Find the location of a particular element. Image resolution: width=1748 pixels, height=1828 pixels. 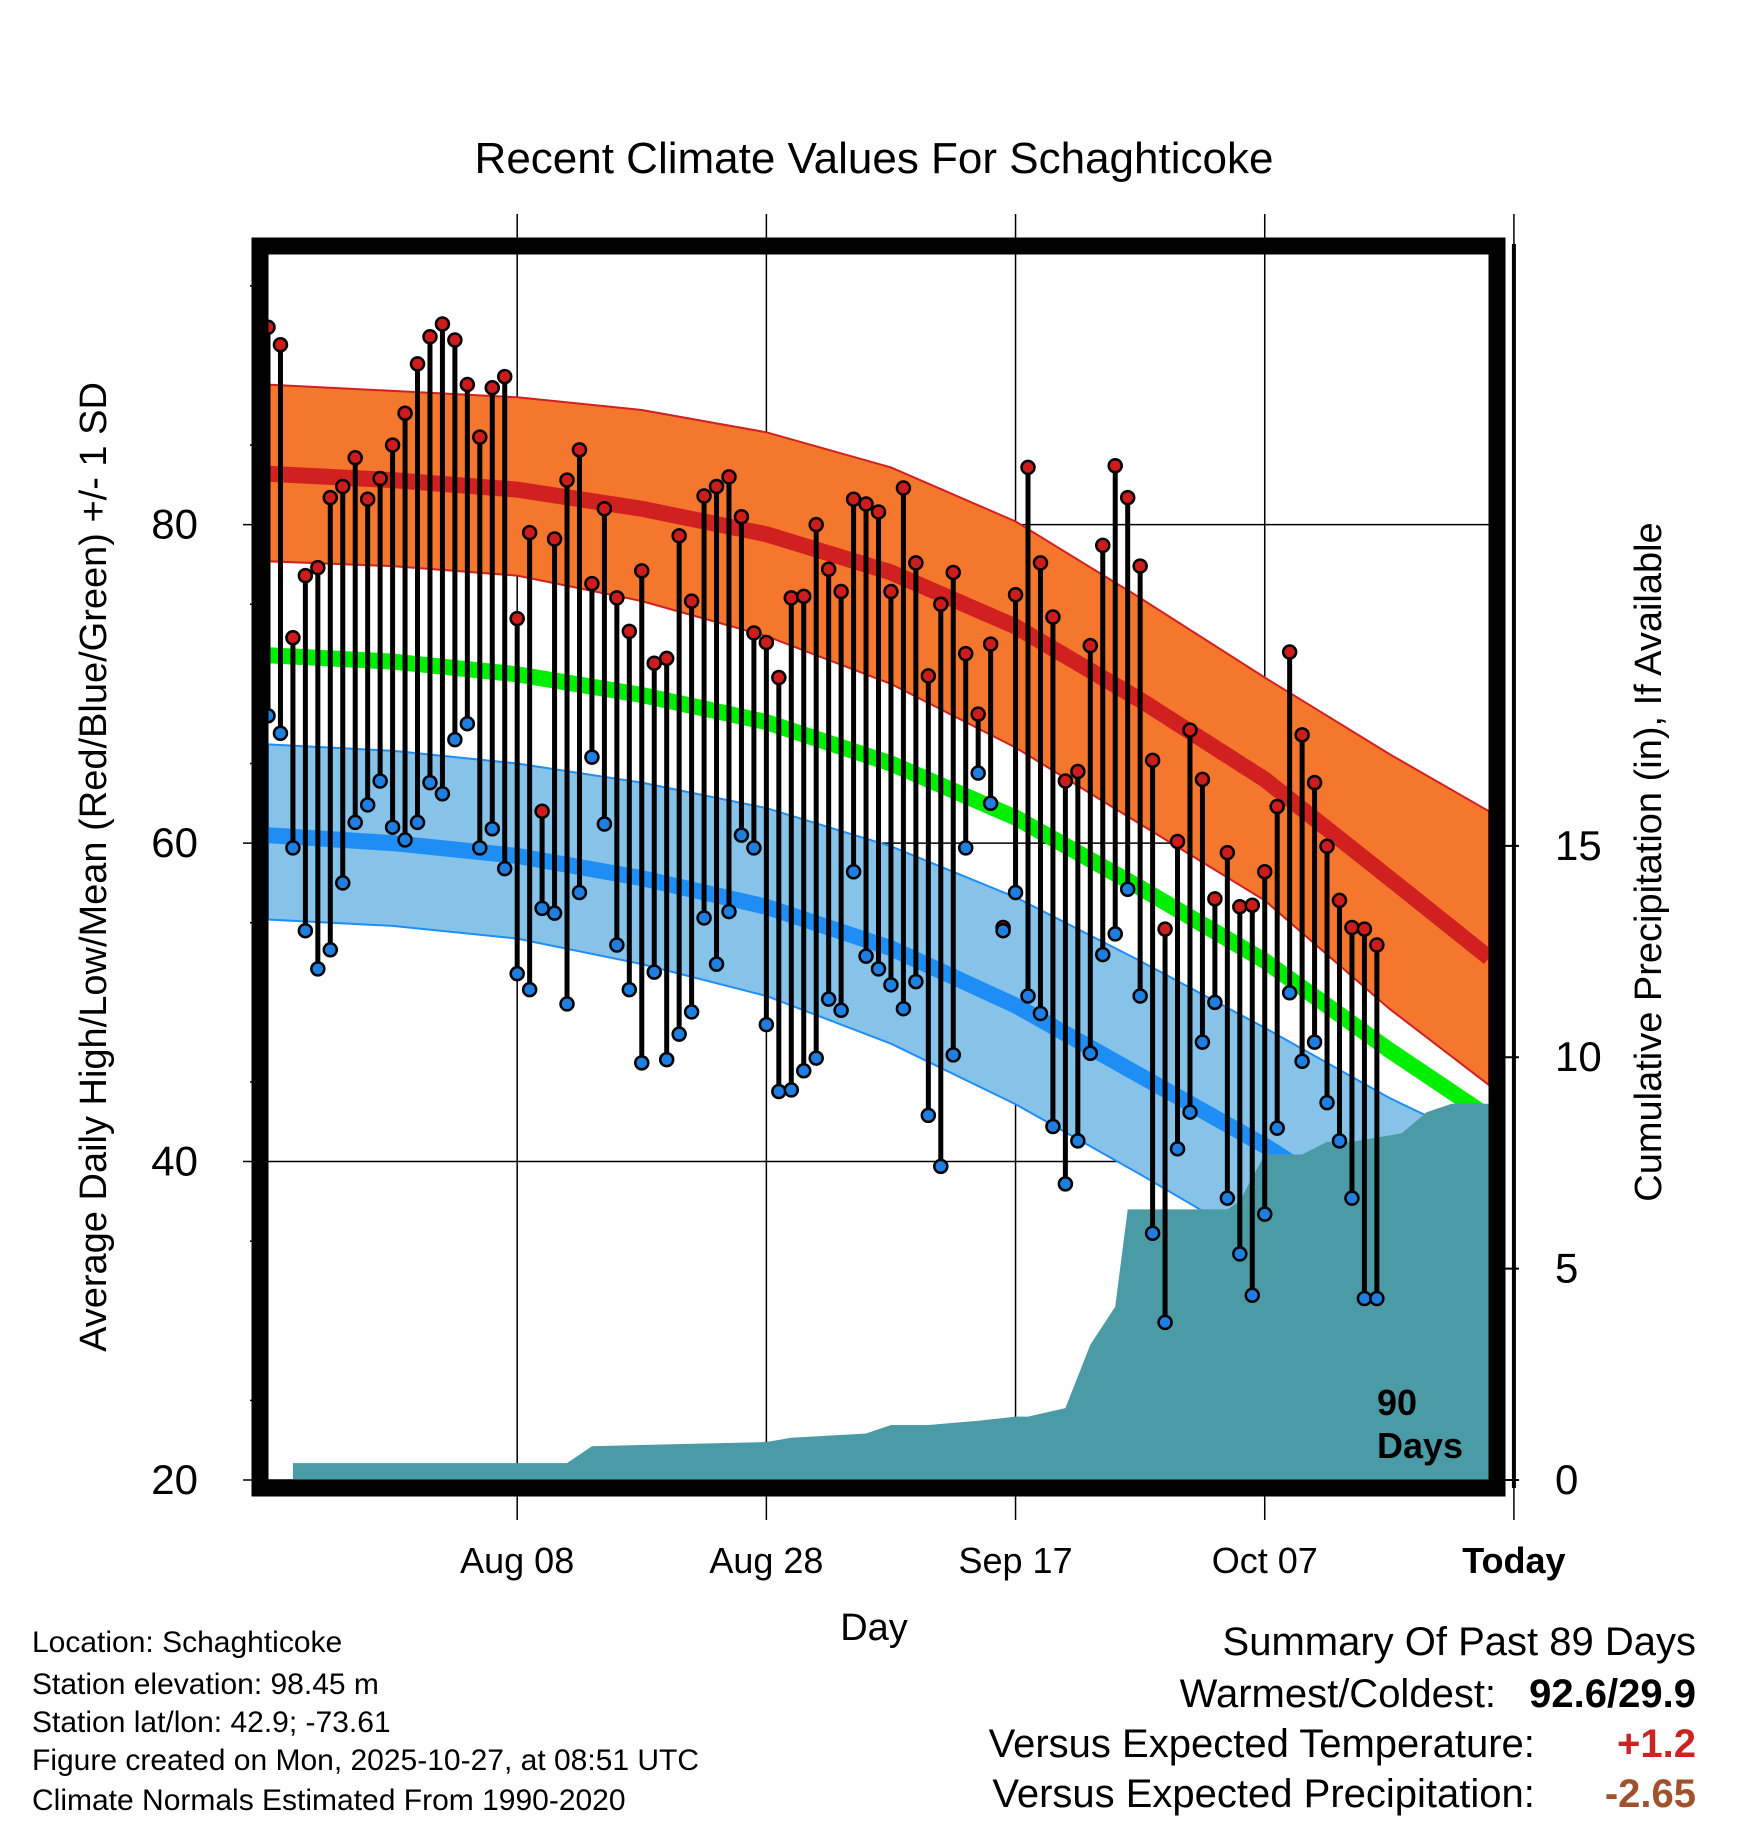

y2-tick-label: 10 is located at coordinates (1578, 1056).